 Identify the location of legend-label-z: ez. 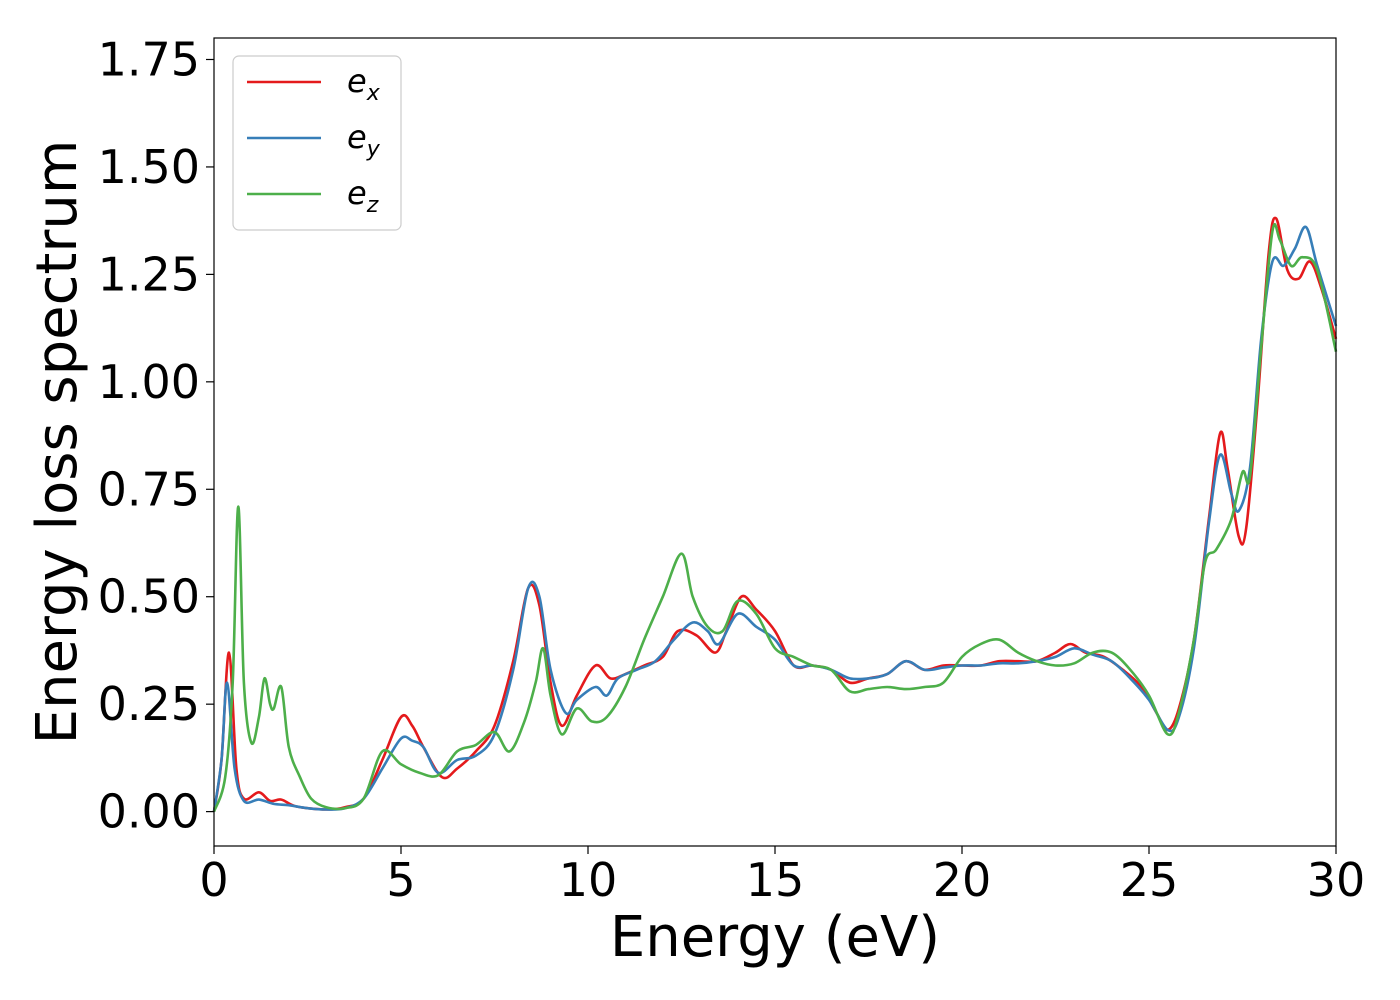
(363, 196).